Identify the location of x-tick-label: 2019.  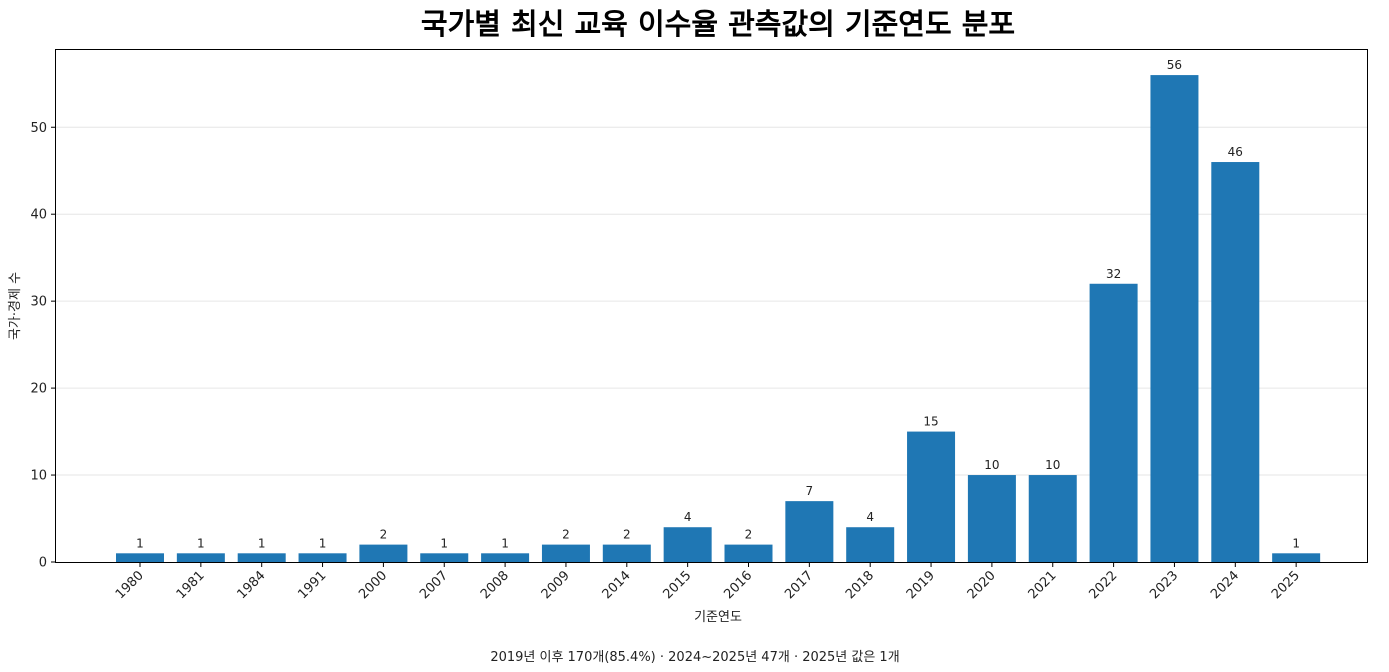
(921, 585).